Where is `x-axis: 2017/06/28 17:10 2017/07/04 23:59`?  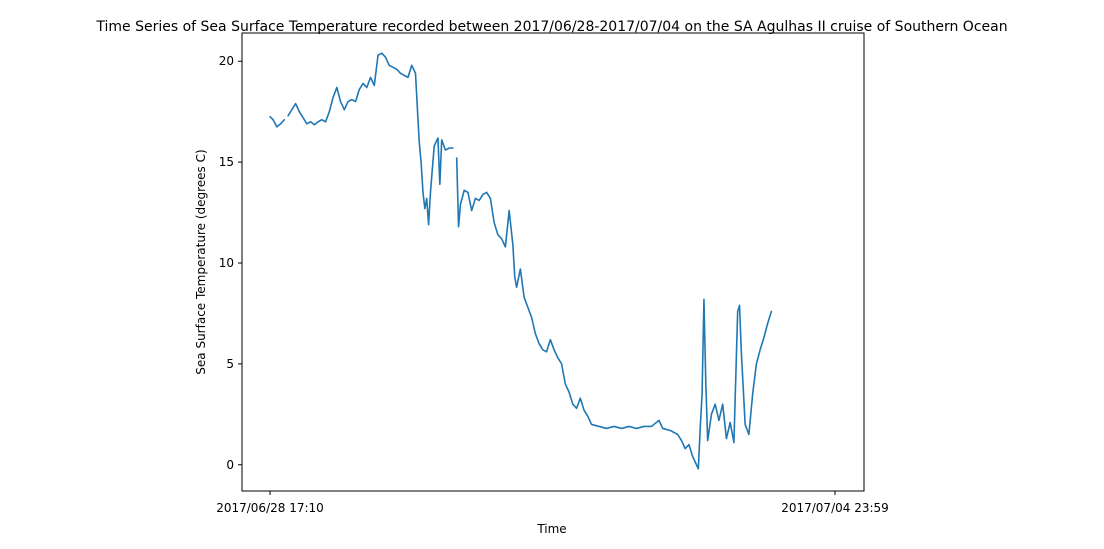
x-axis: 2017/06/28 17:10 2017/07/04 23:59 is located at coordinates (552, 503).